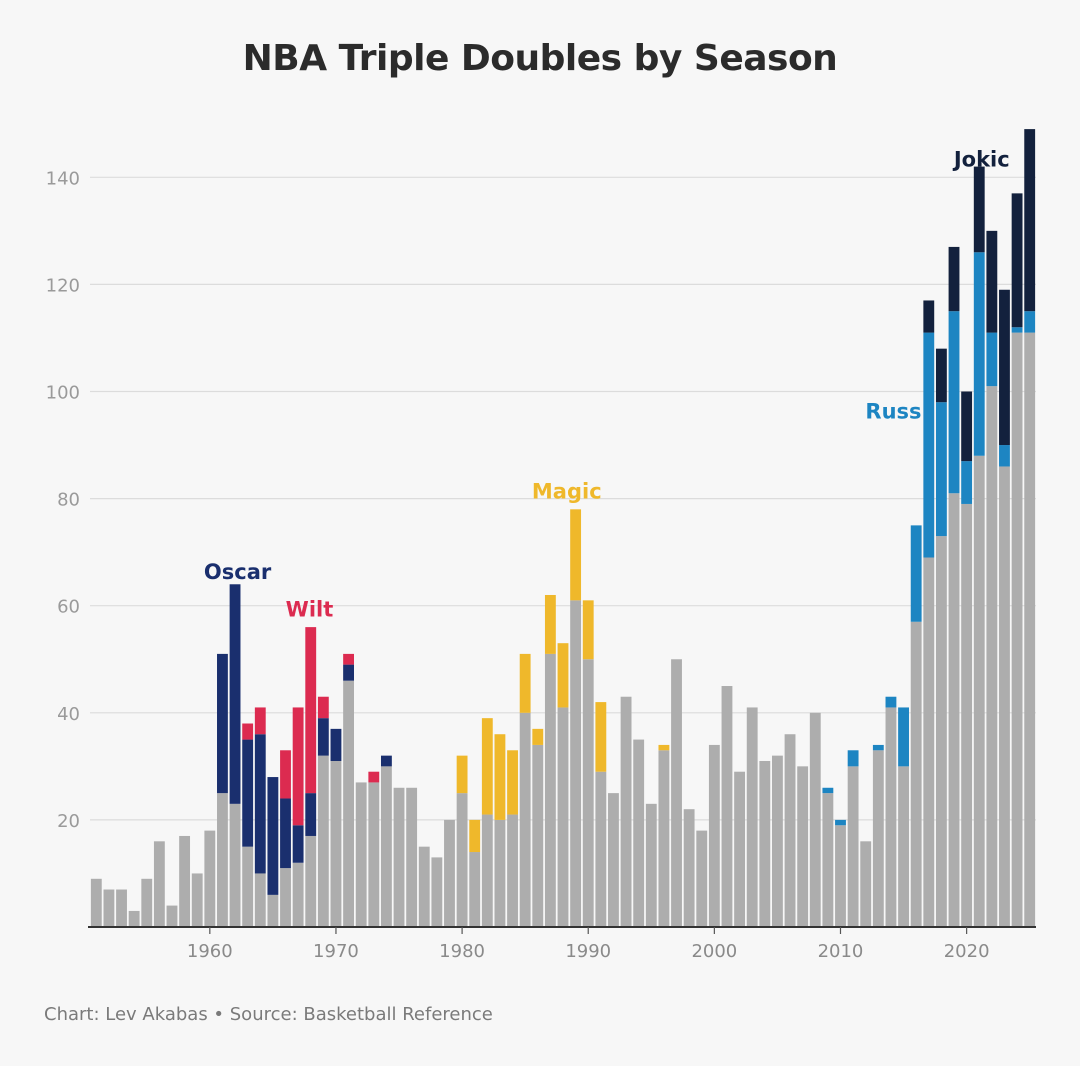  I want to click on bar-1966-wilt, so click(285, 774).